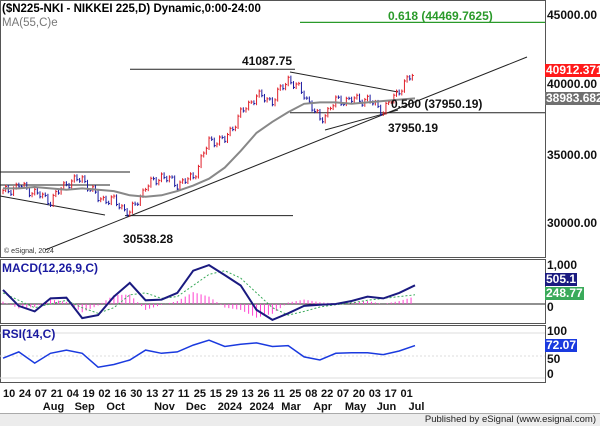 This screenshot has width=600, height=426. I want to click on rsi-tick: 50, so click(554, 359).